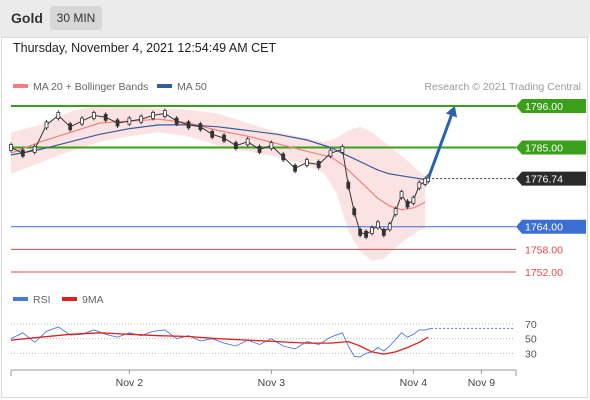 Image resolution: width=590 pixels, height=400 pixels. I want to click on rsi-ma-line, so click(219, 343).